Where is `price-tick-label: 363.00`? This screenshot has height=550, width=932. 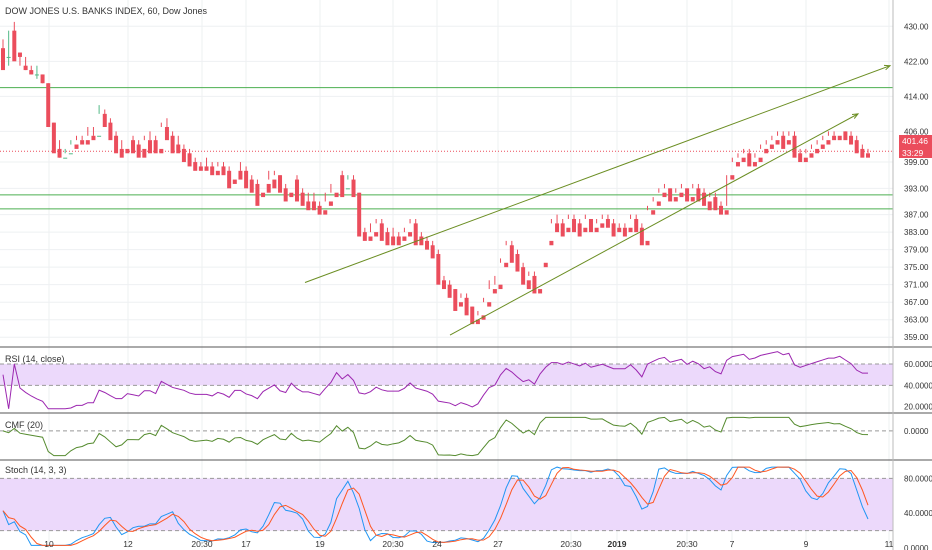 price-tick-label: 363.00 is located at coordinates (916, 320).